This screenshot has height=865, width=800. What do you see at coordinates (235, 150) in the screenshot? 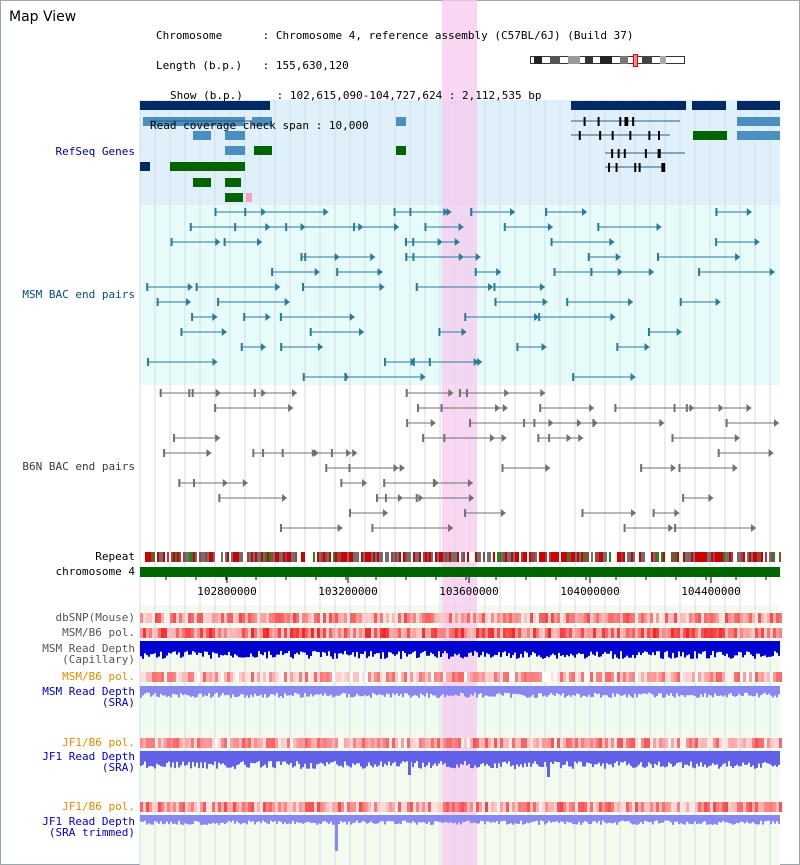
I see `gene-exon` at bounding box center [235, 150].